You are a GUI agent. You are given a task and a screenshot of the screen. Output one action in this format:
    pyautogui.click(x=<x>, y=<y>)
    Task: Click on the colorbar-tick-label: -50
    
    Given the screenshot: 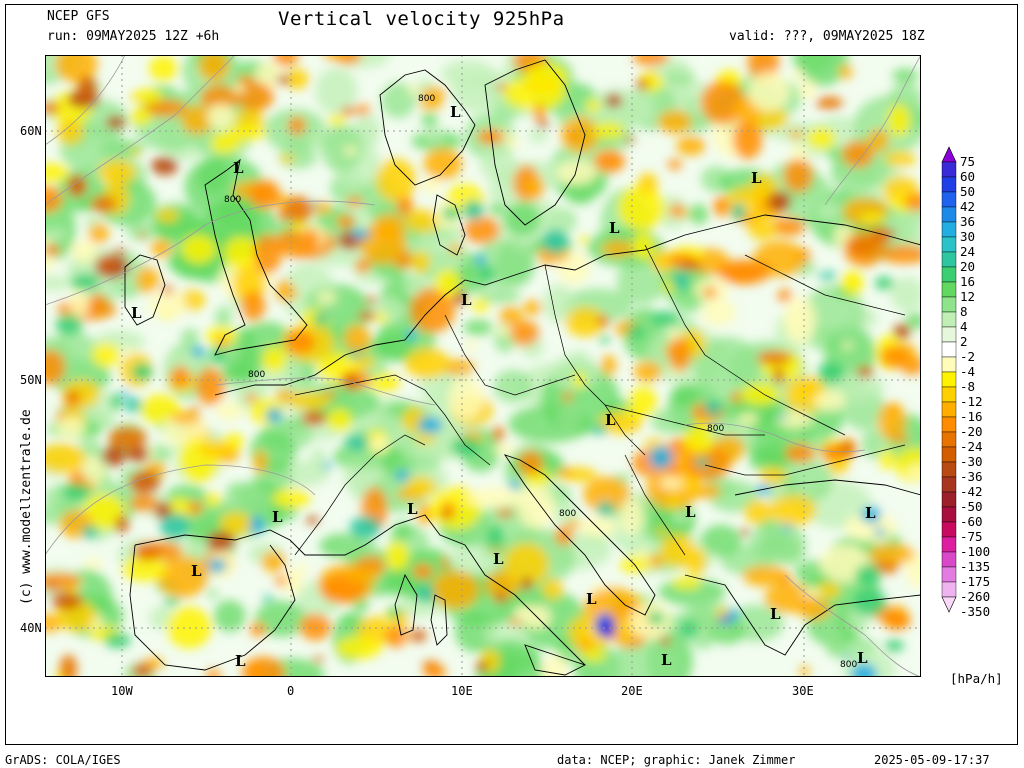 What is the action you would take?
    pyautogui.click(x=971, y=506)
    